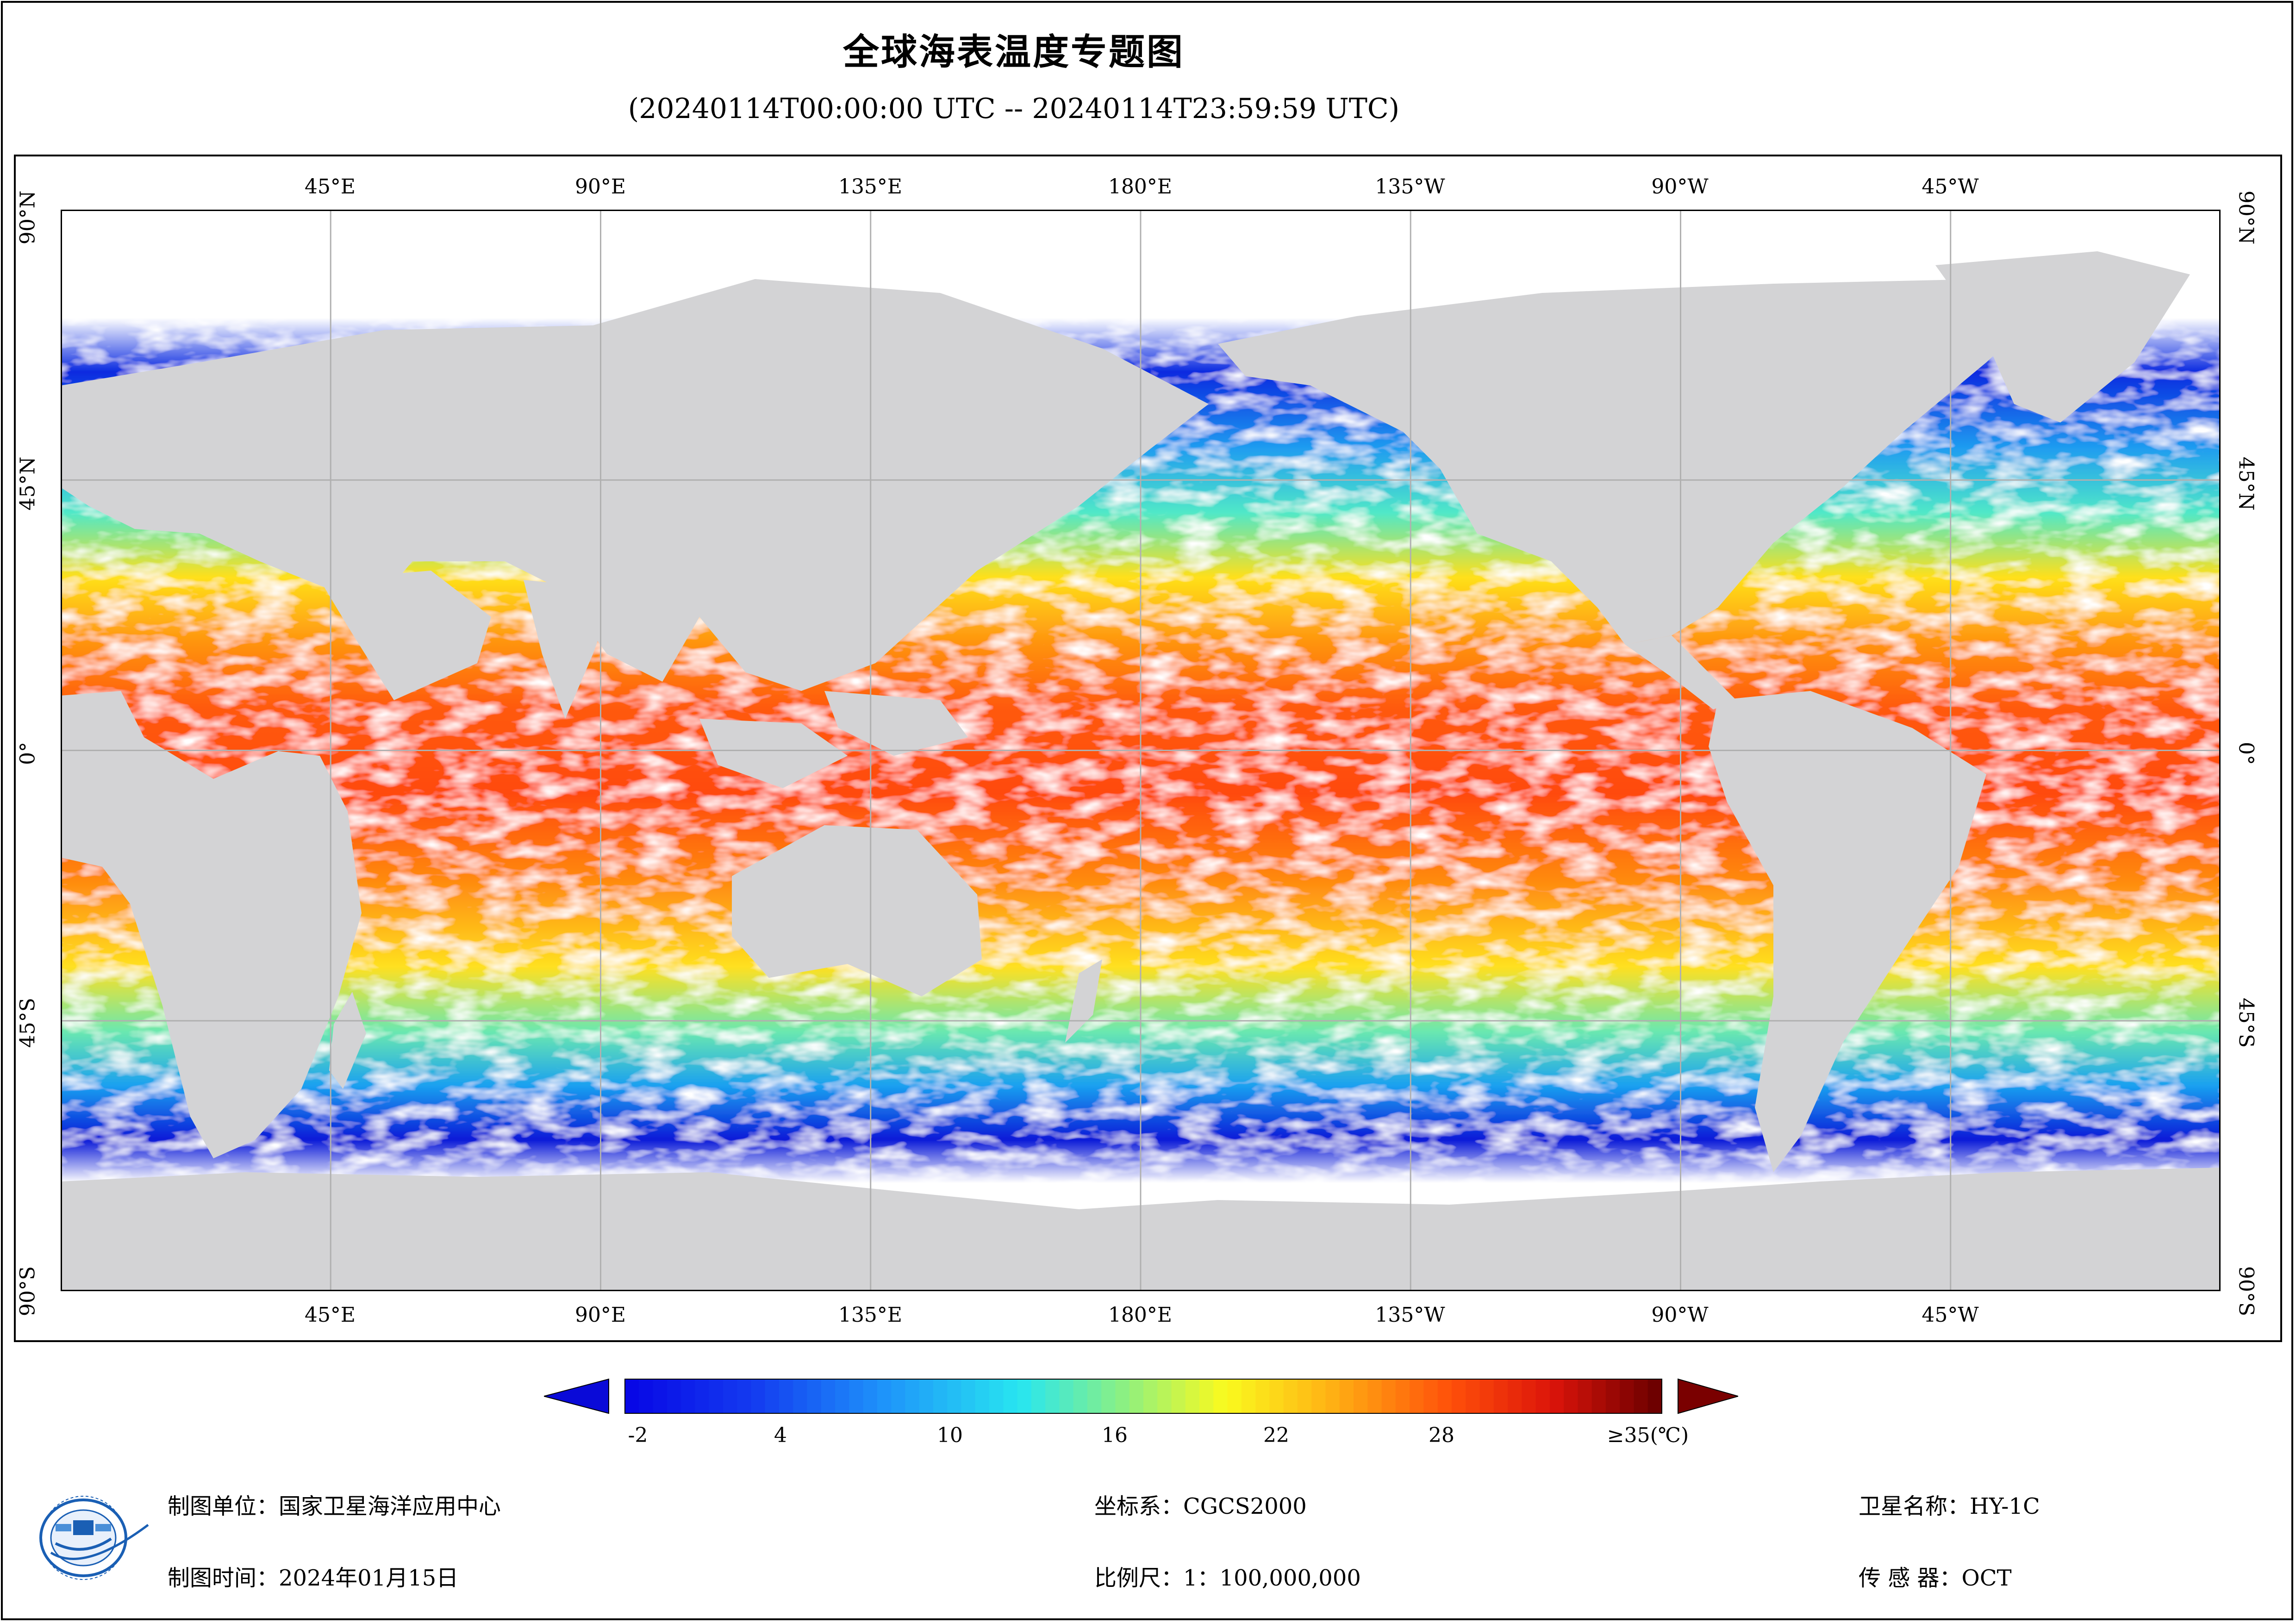 This screenshot has height=1623, width=2296. Describe the element at coordinates (1441, 1435) in the screenshot. I see `colorbar-tick-28: 28` at that location.